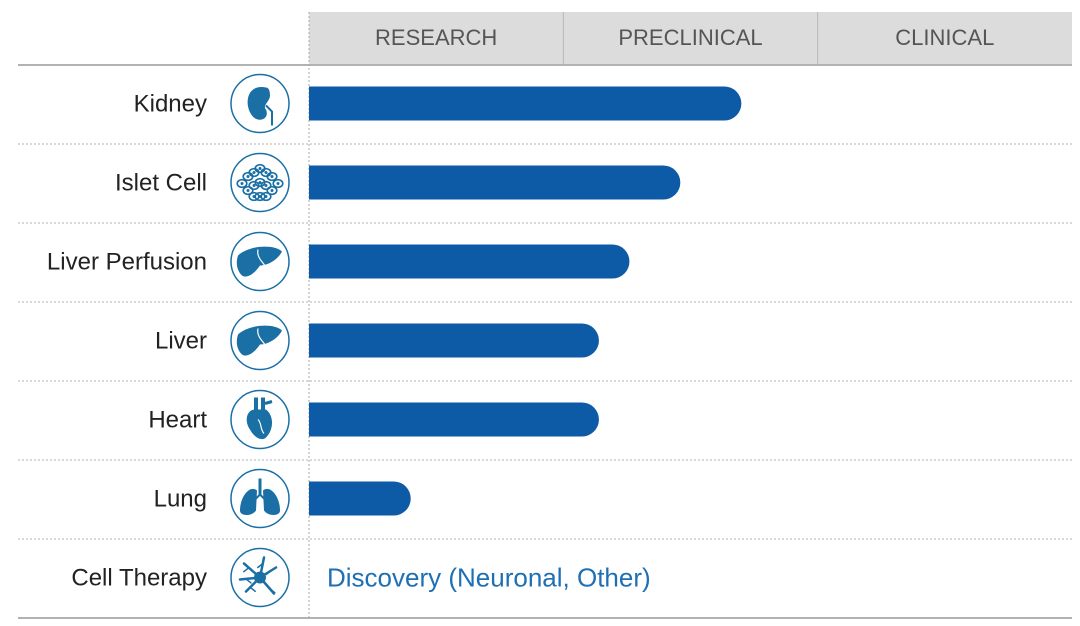  What do you see at coordinates (489, 578) in the screenshot?
I see `category-note: Discovery (Neuronal, Other)` at bounding box center [489, 578].